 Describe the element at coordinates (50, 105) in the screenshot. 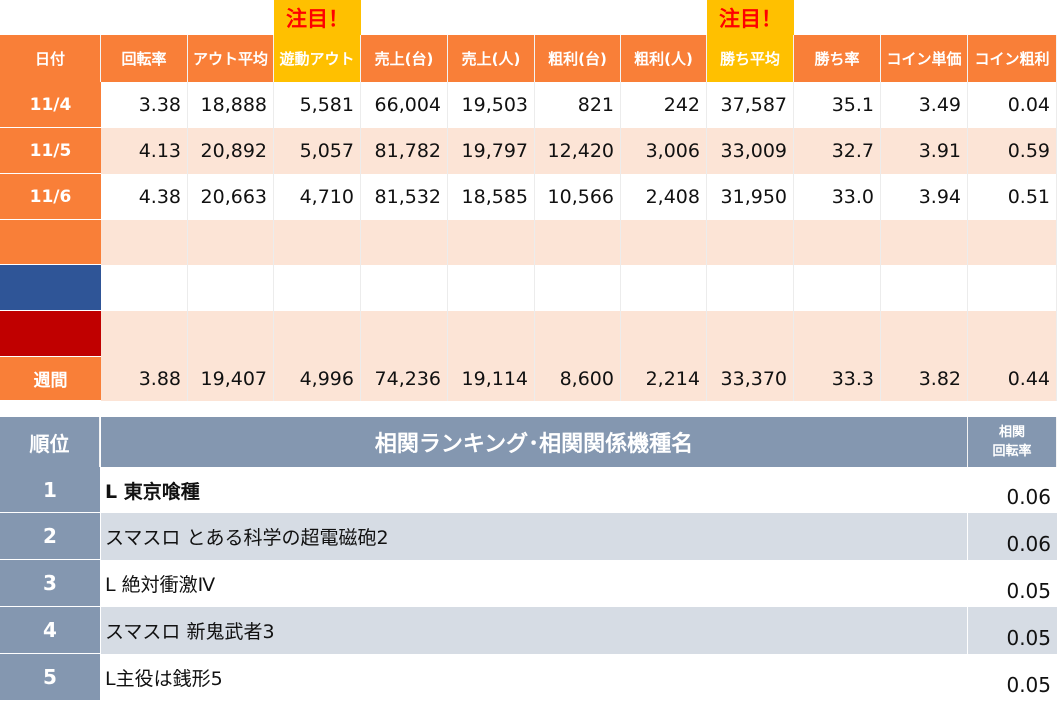

I see `date-cell: 11/4` at that location.